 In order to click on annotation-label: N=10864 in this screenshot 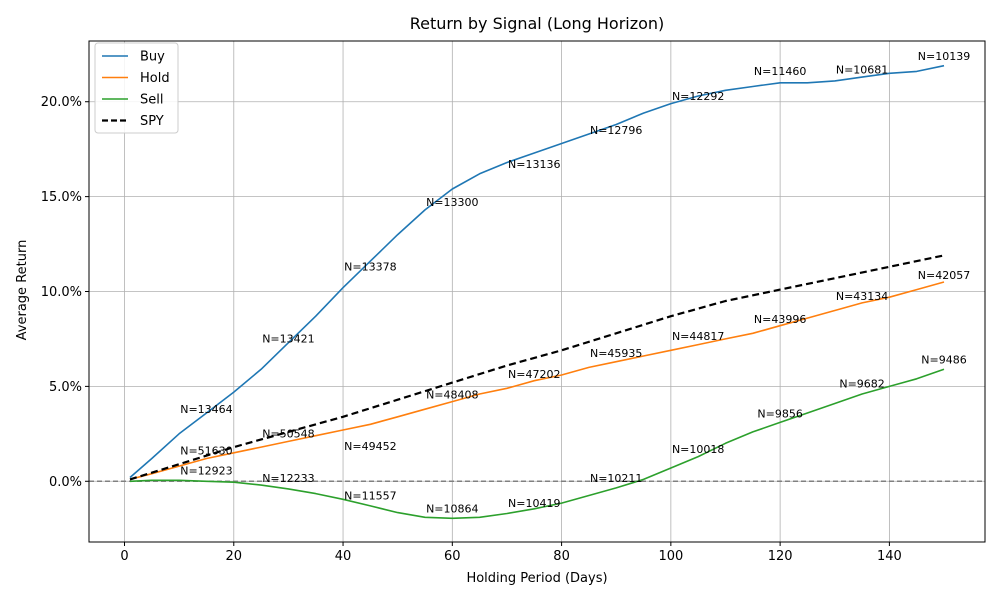, I will do `click(452, 509)`.